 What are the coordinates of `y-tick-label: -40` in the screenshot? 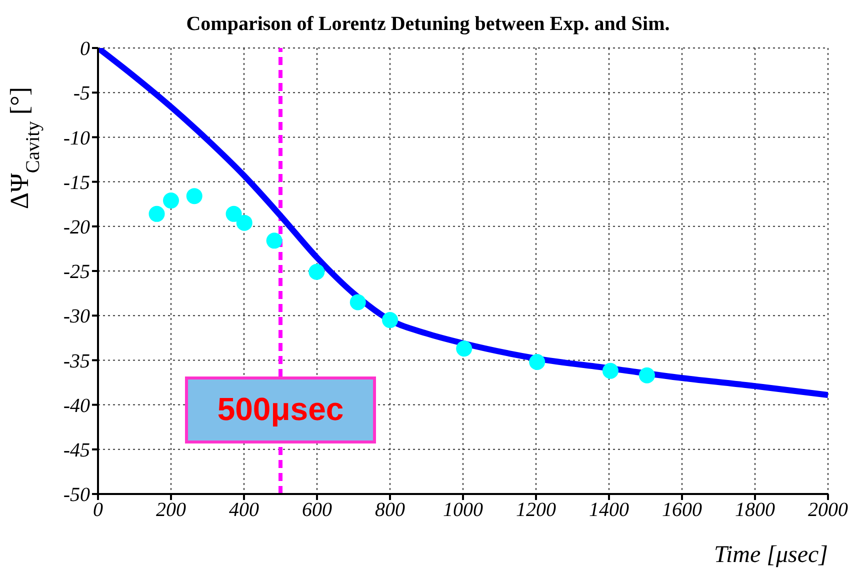 It's located at (76, 405).